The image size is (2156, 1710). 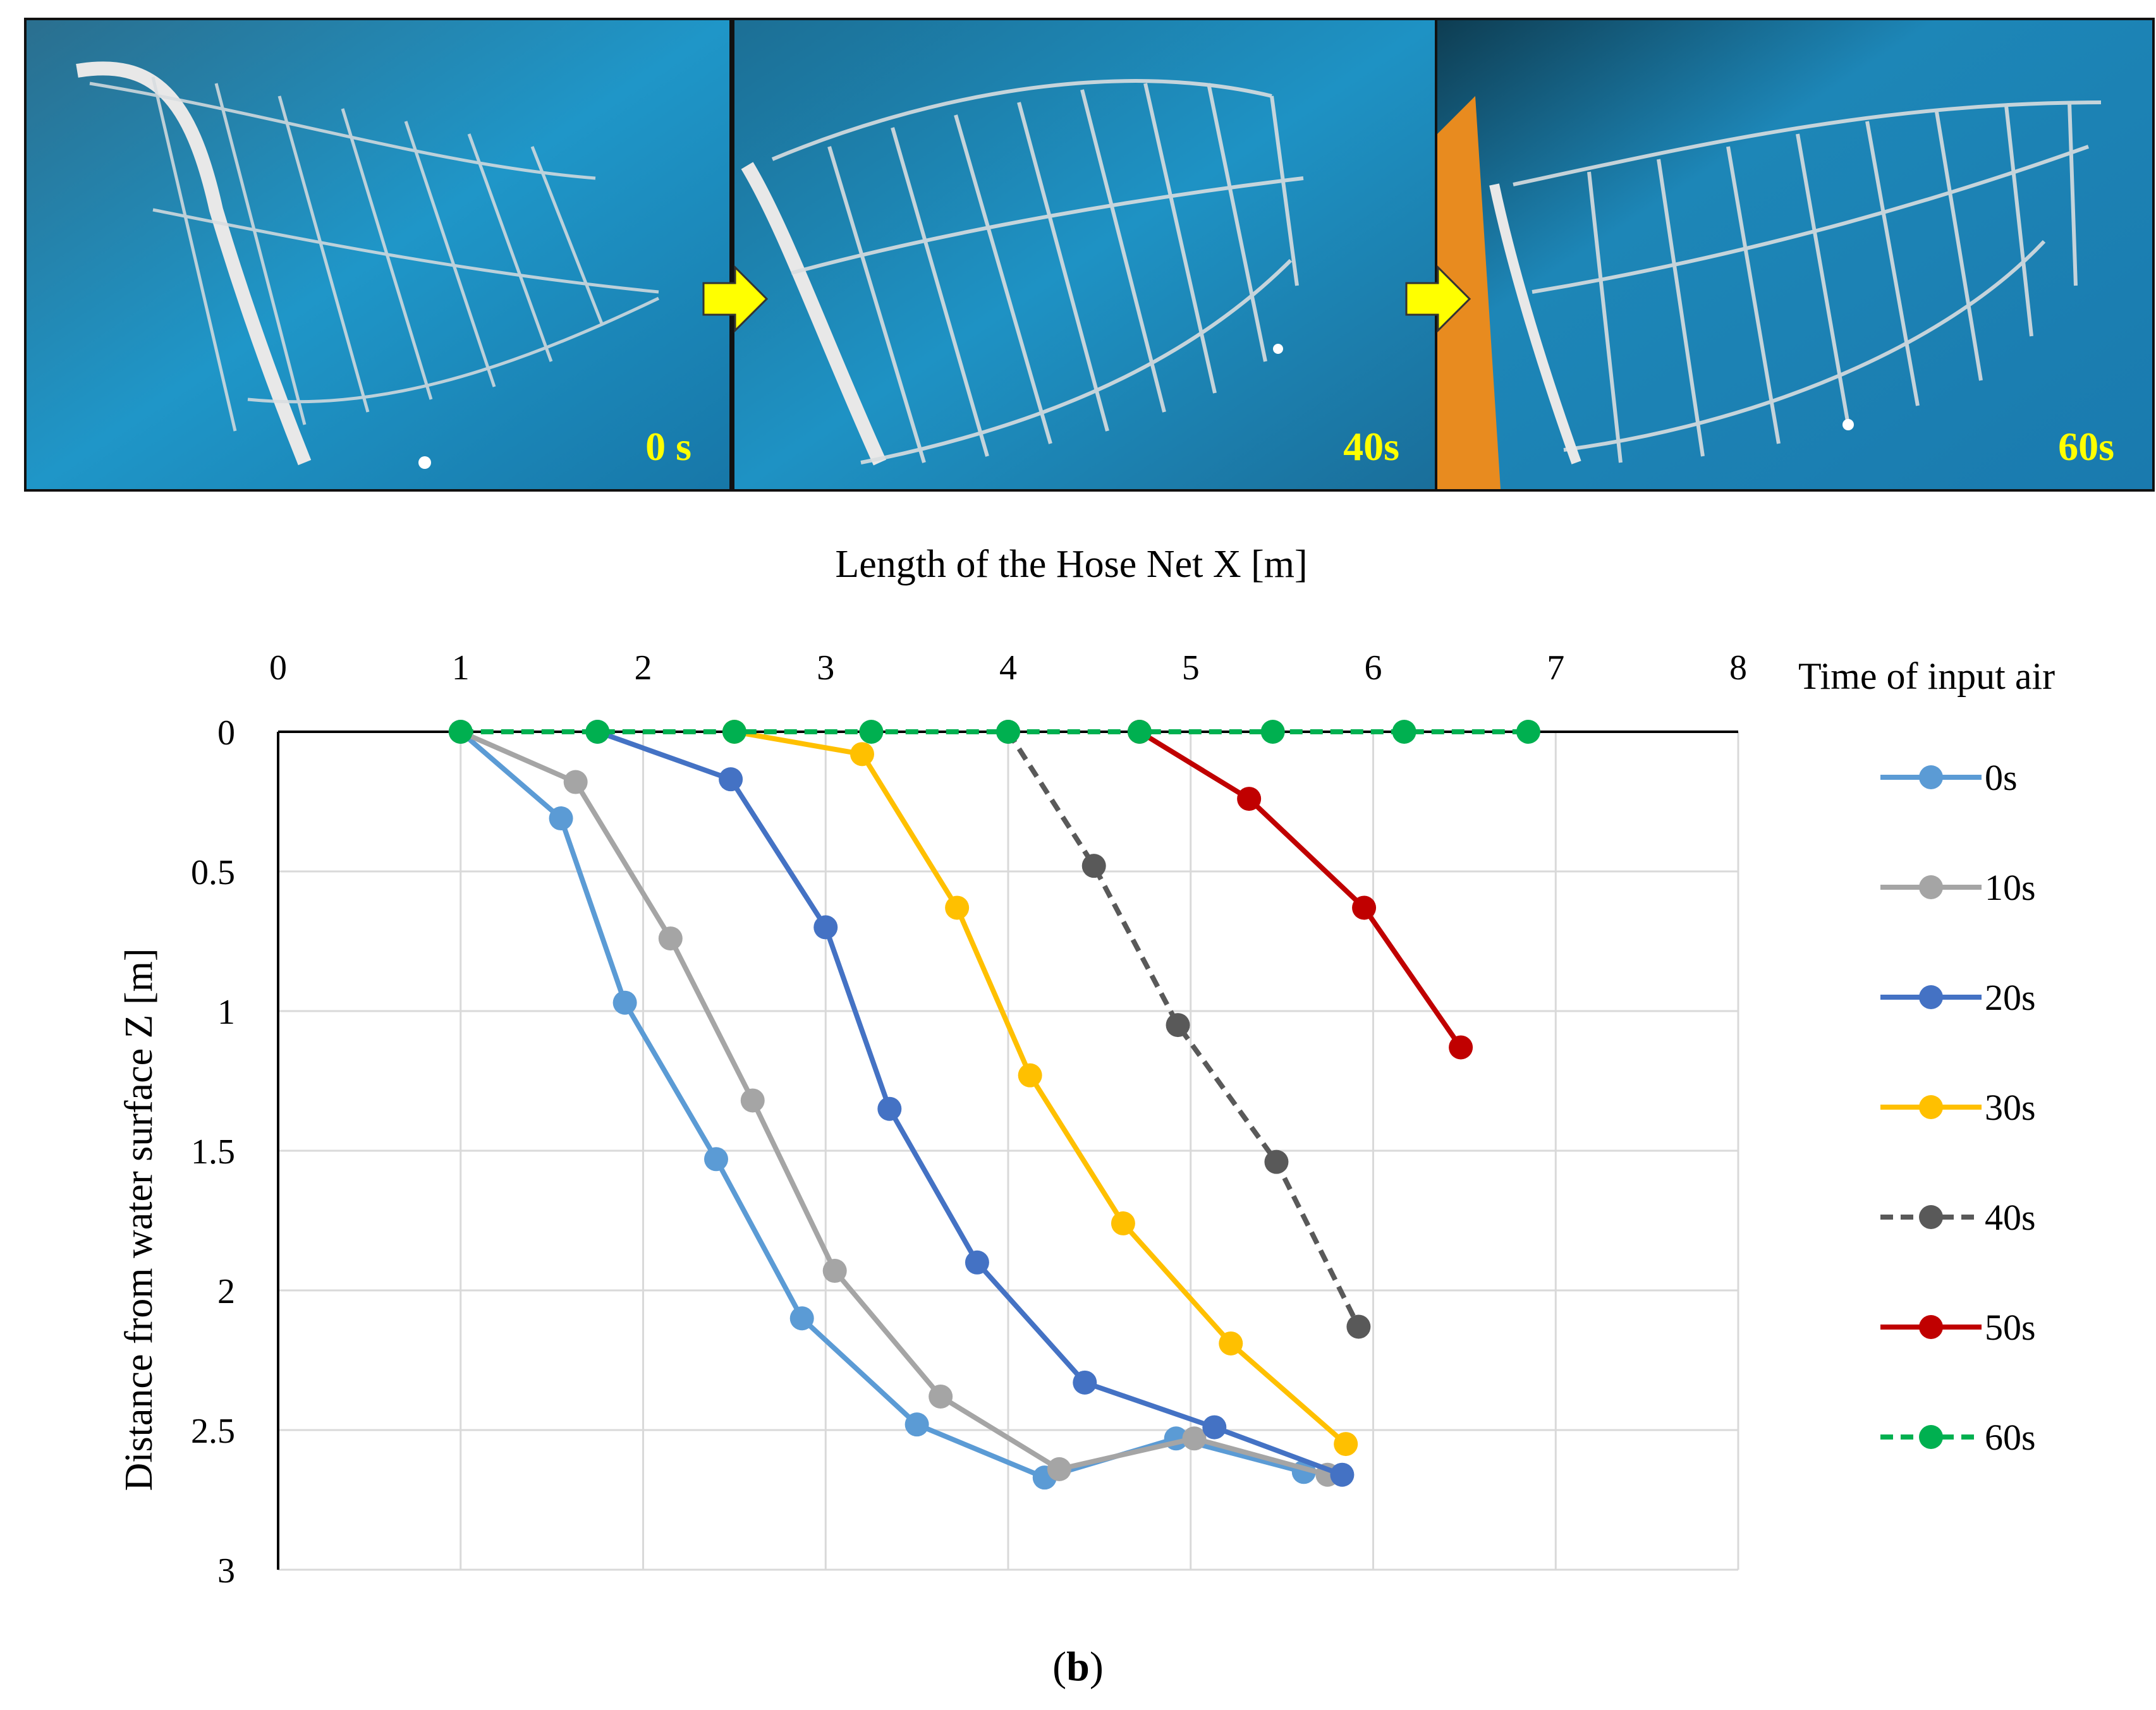 I want to click on x-tick-label: 5, so click(x=1191, y=668).